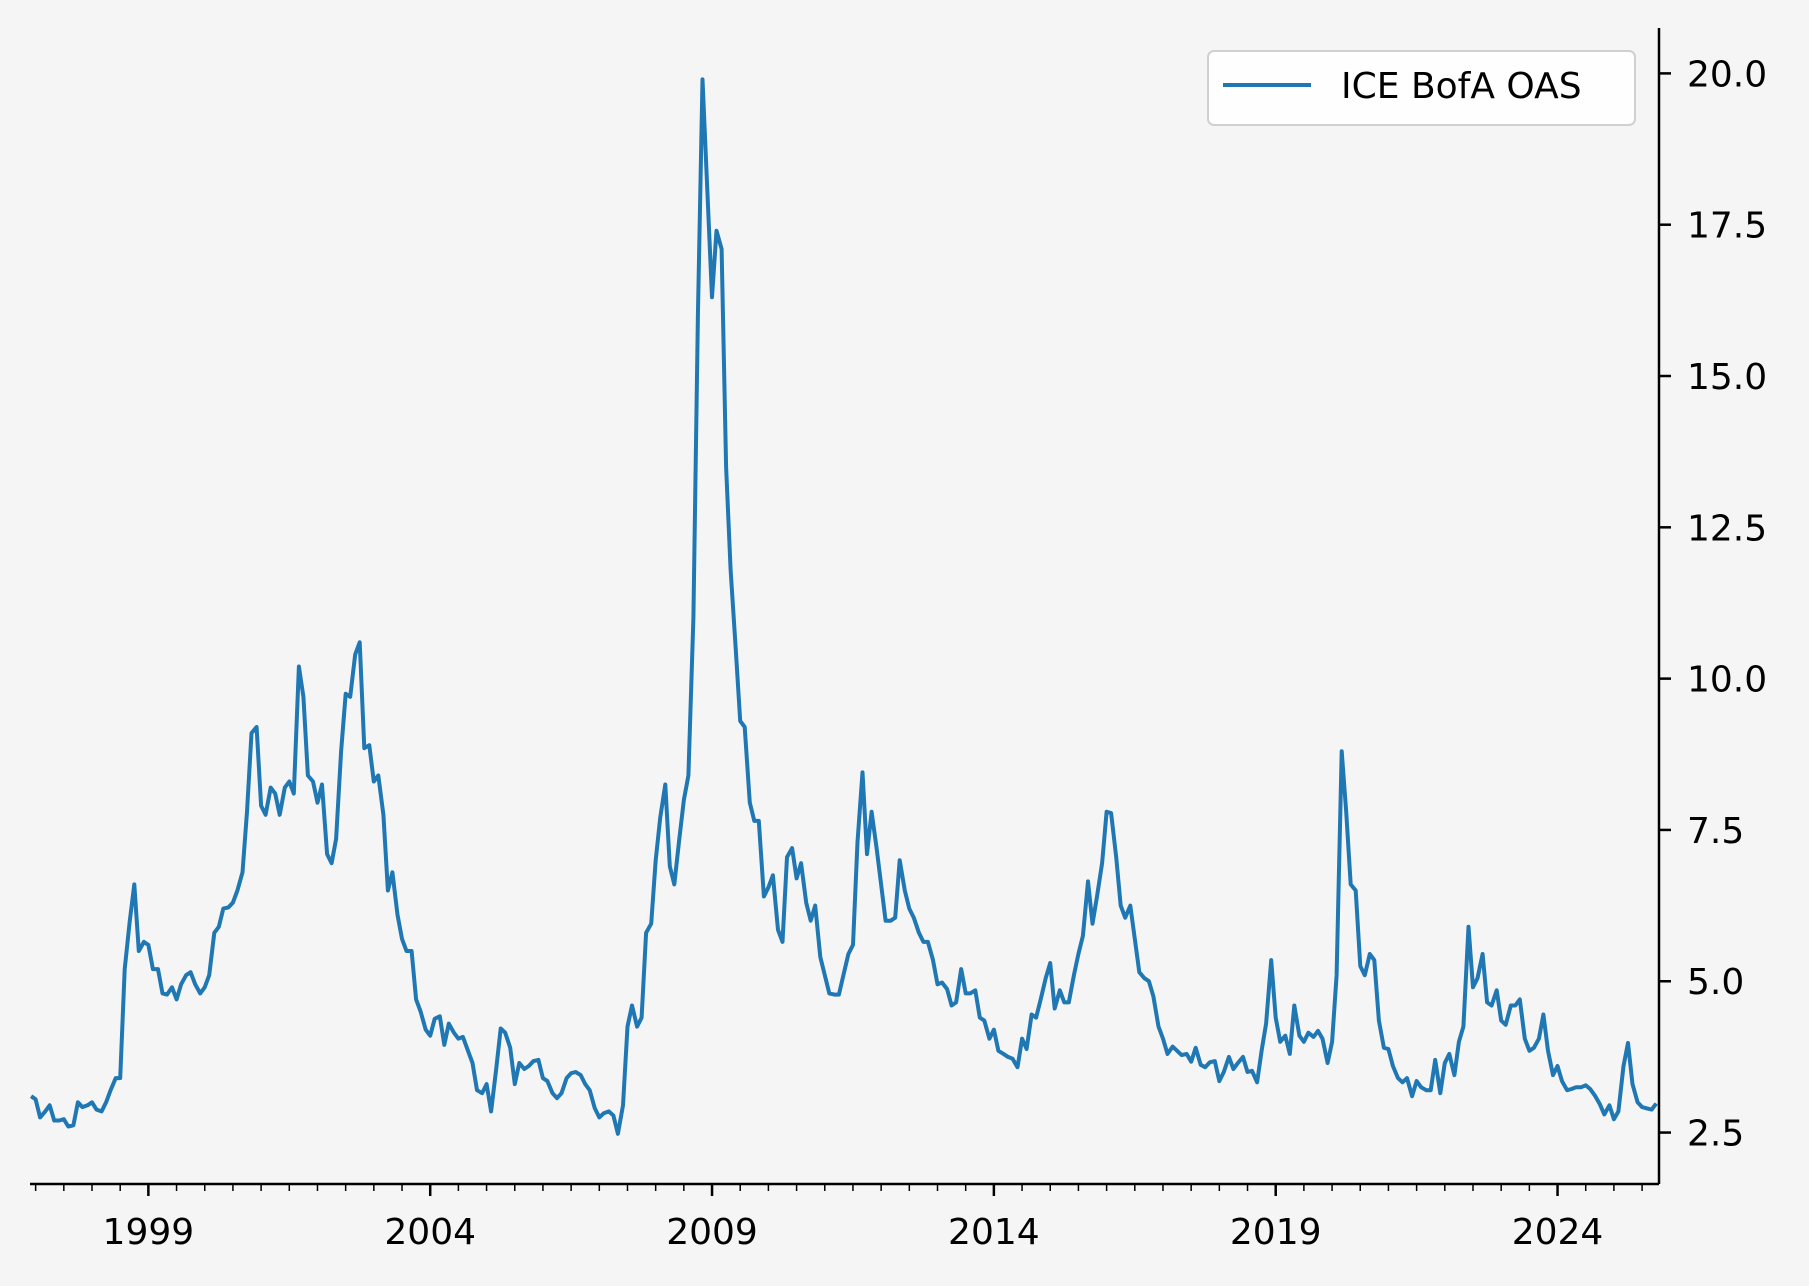  I want to click on legend-label: ICE BofA OAS, so click(1461, 86).